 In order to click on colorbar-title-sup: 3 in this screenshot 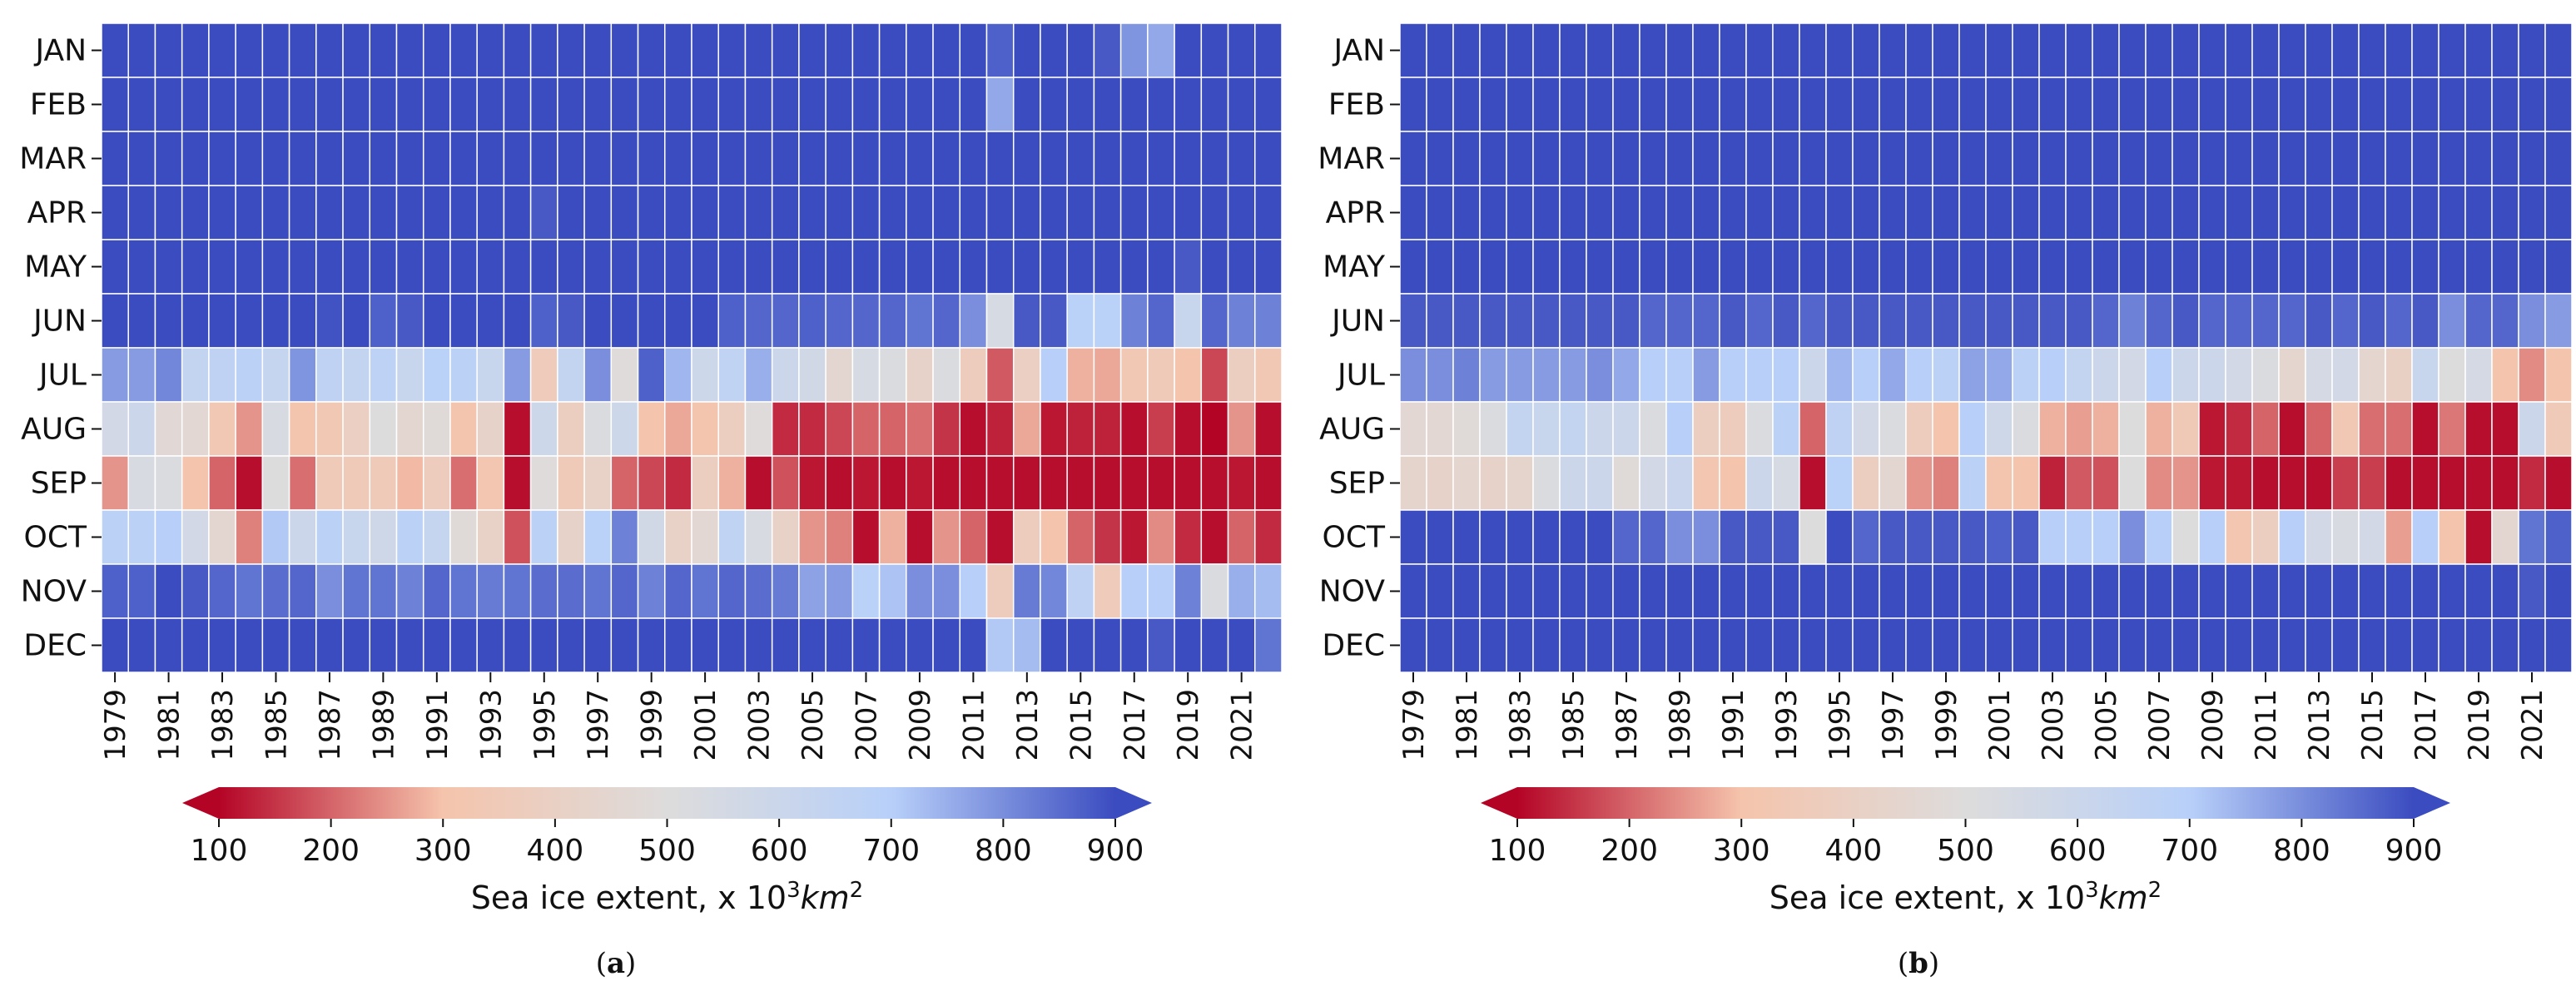, I will do `click(2092, 890)`.